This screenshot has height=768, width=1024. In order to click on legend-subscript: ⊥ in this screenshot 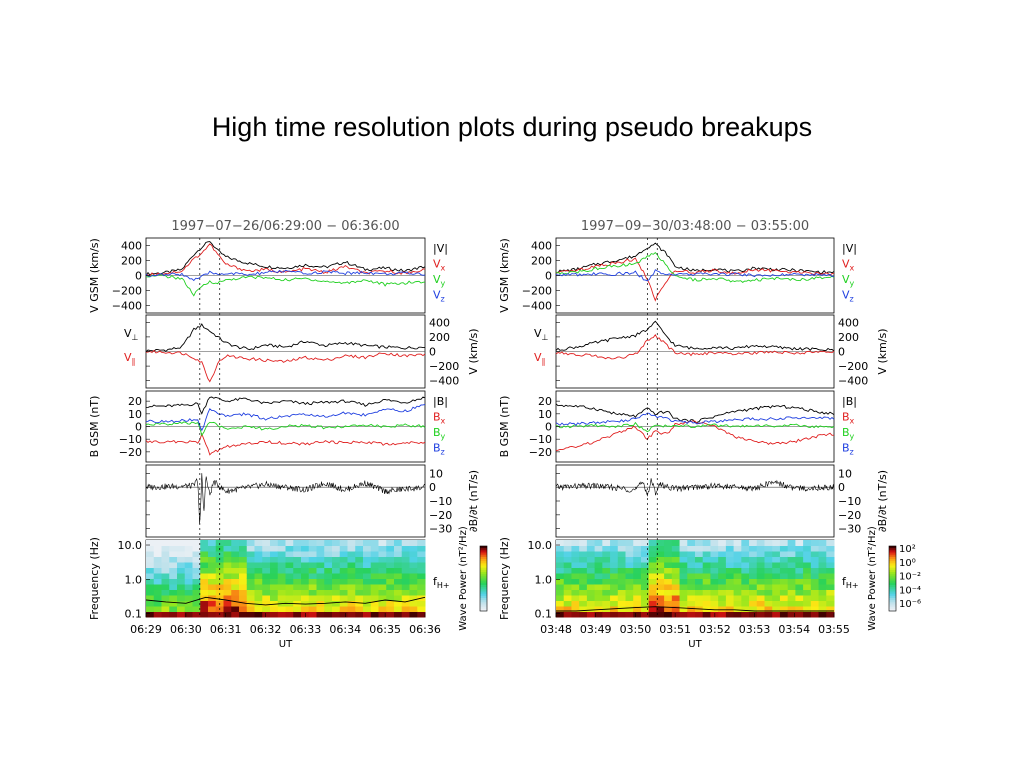, I will do `click(135, 337)`.